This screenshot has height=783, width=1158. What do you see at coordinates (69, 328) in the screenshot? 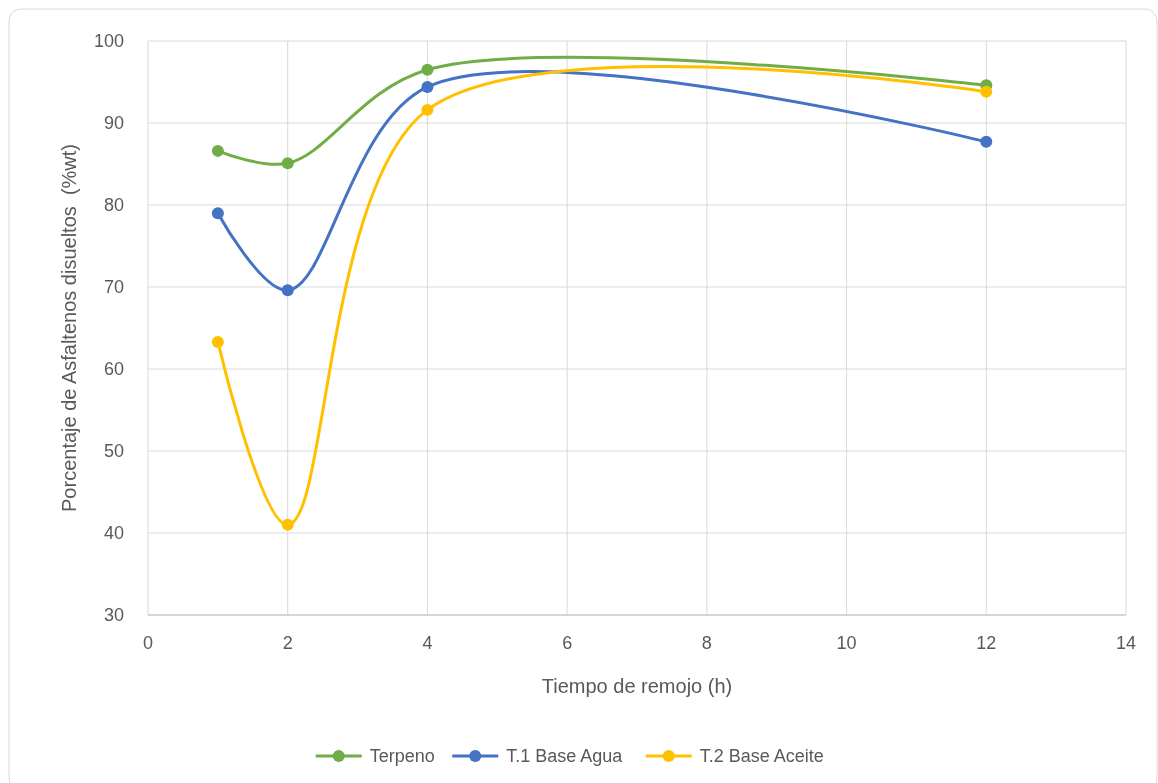
I see `y-axis-title: Porcentaje de Asfaltenos disueltos (%wt)` at bounding box center [69, 328].